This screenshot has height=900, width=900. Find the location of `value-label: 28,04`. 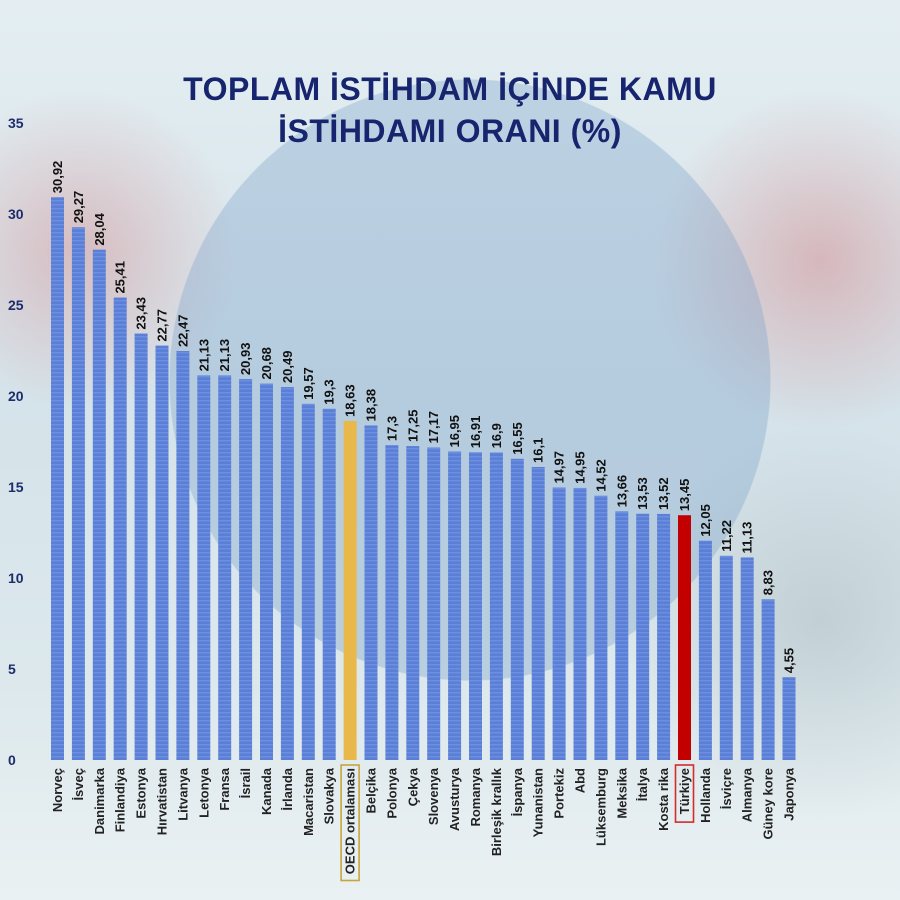

value-label: 28,04 is located at coordinates (99, 228).